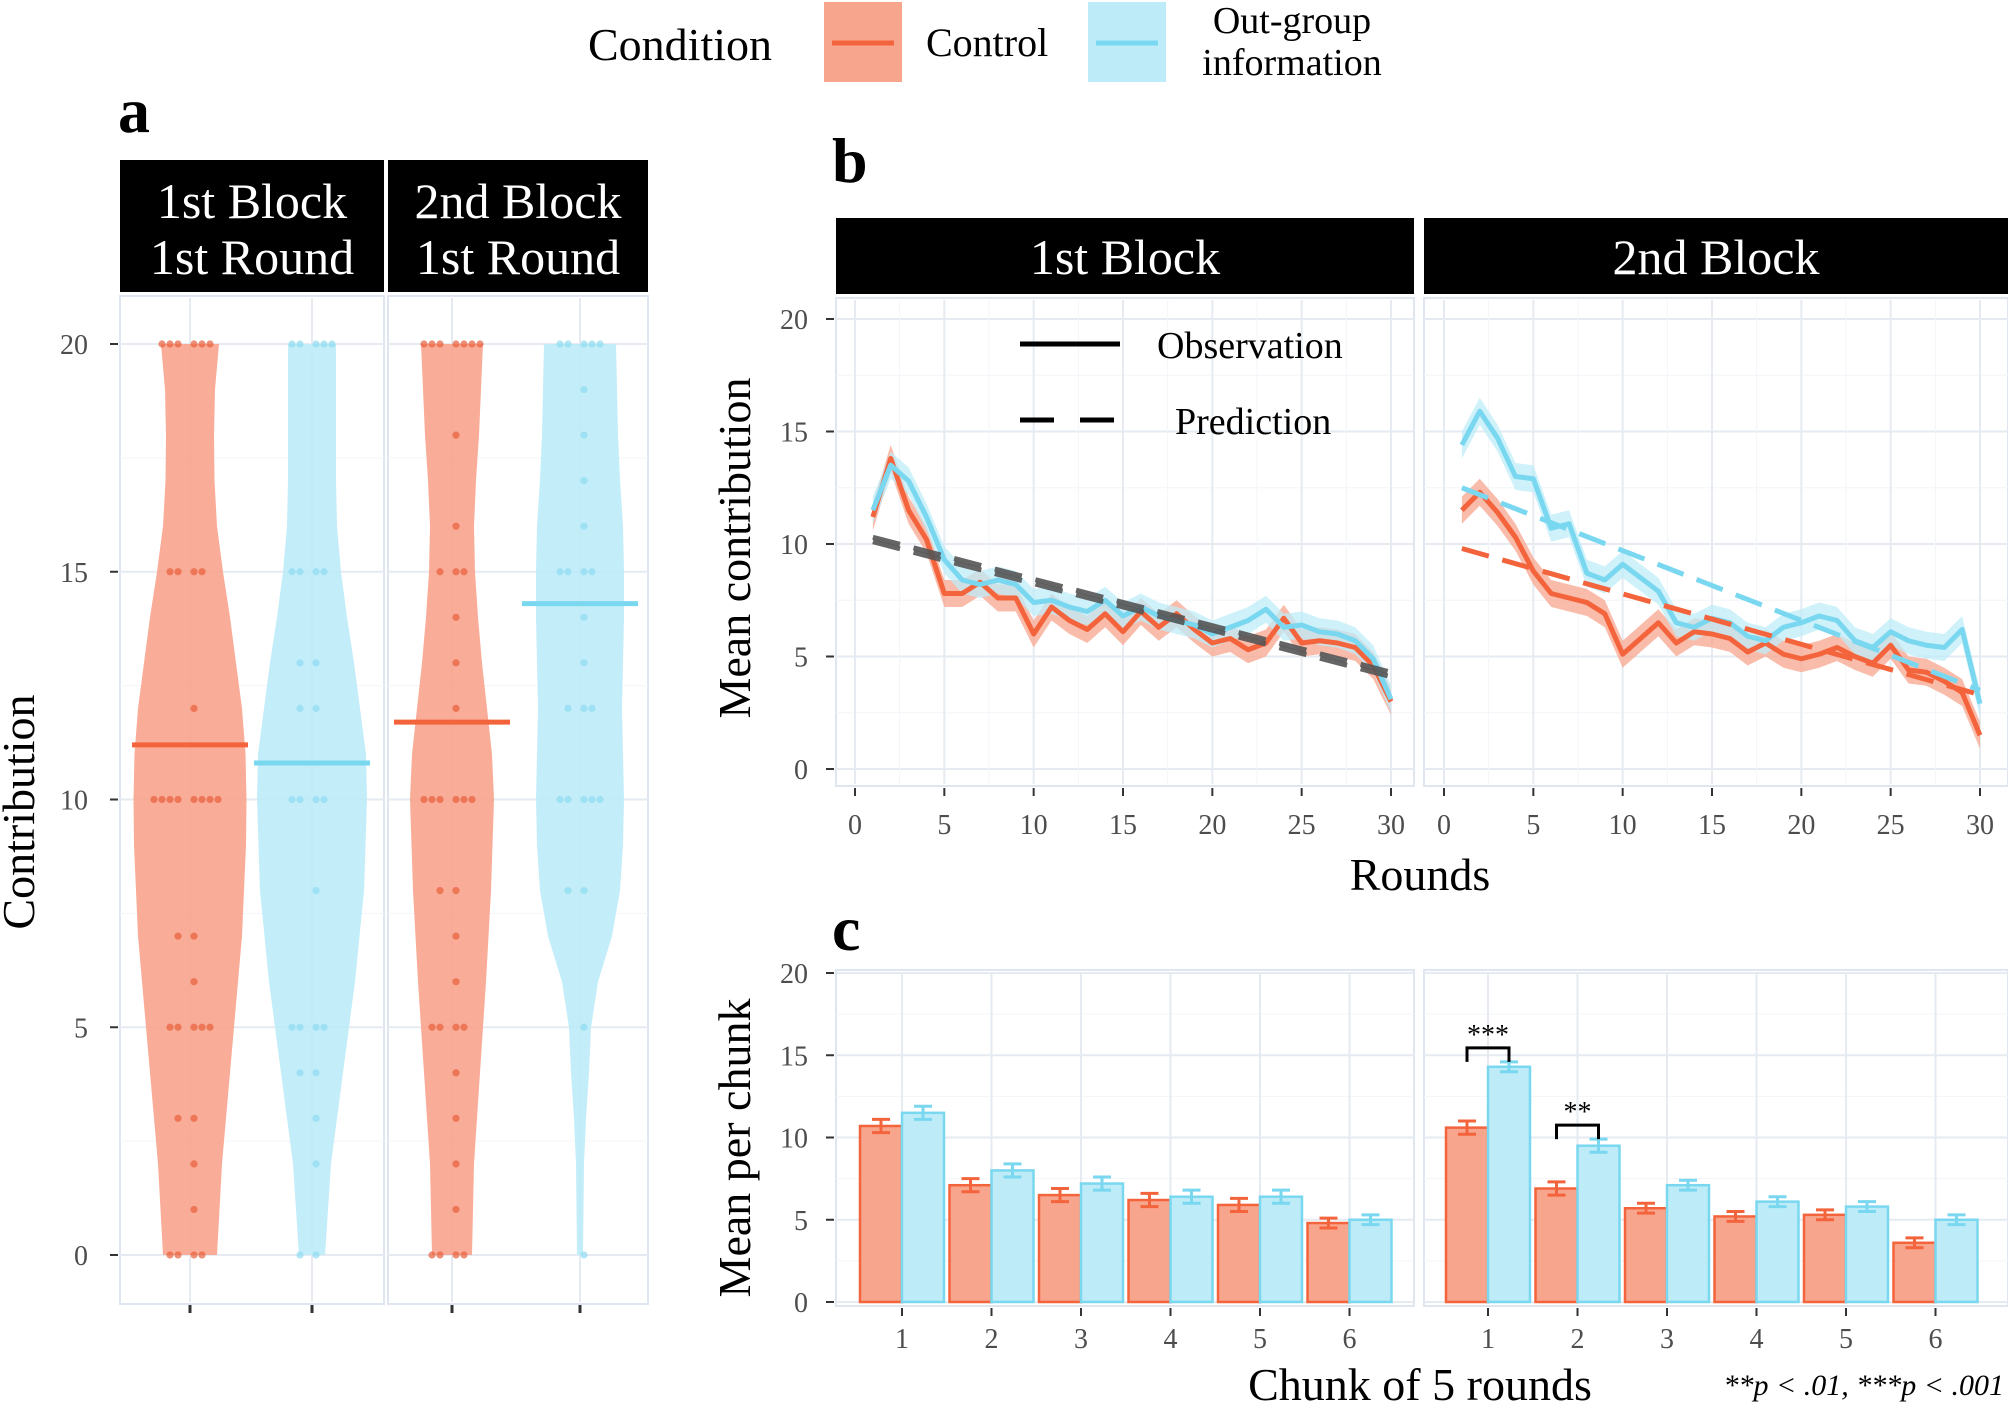 The height and width of the screenshot is (1405, 2008). I want to click on c-ytick-label: 0, so click(801, 1303).